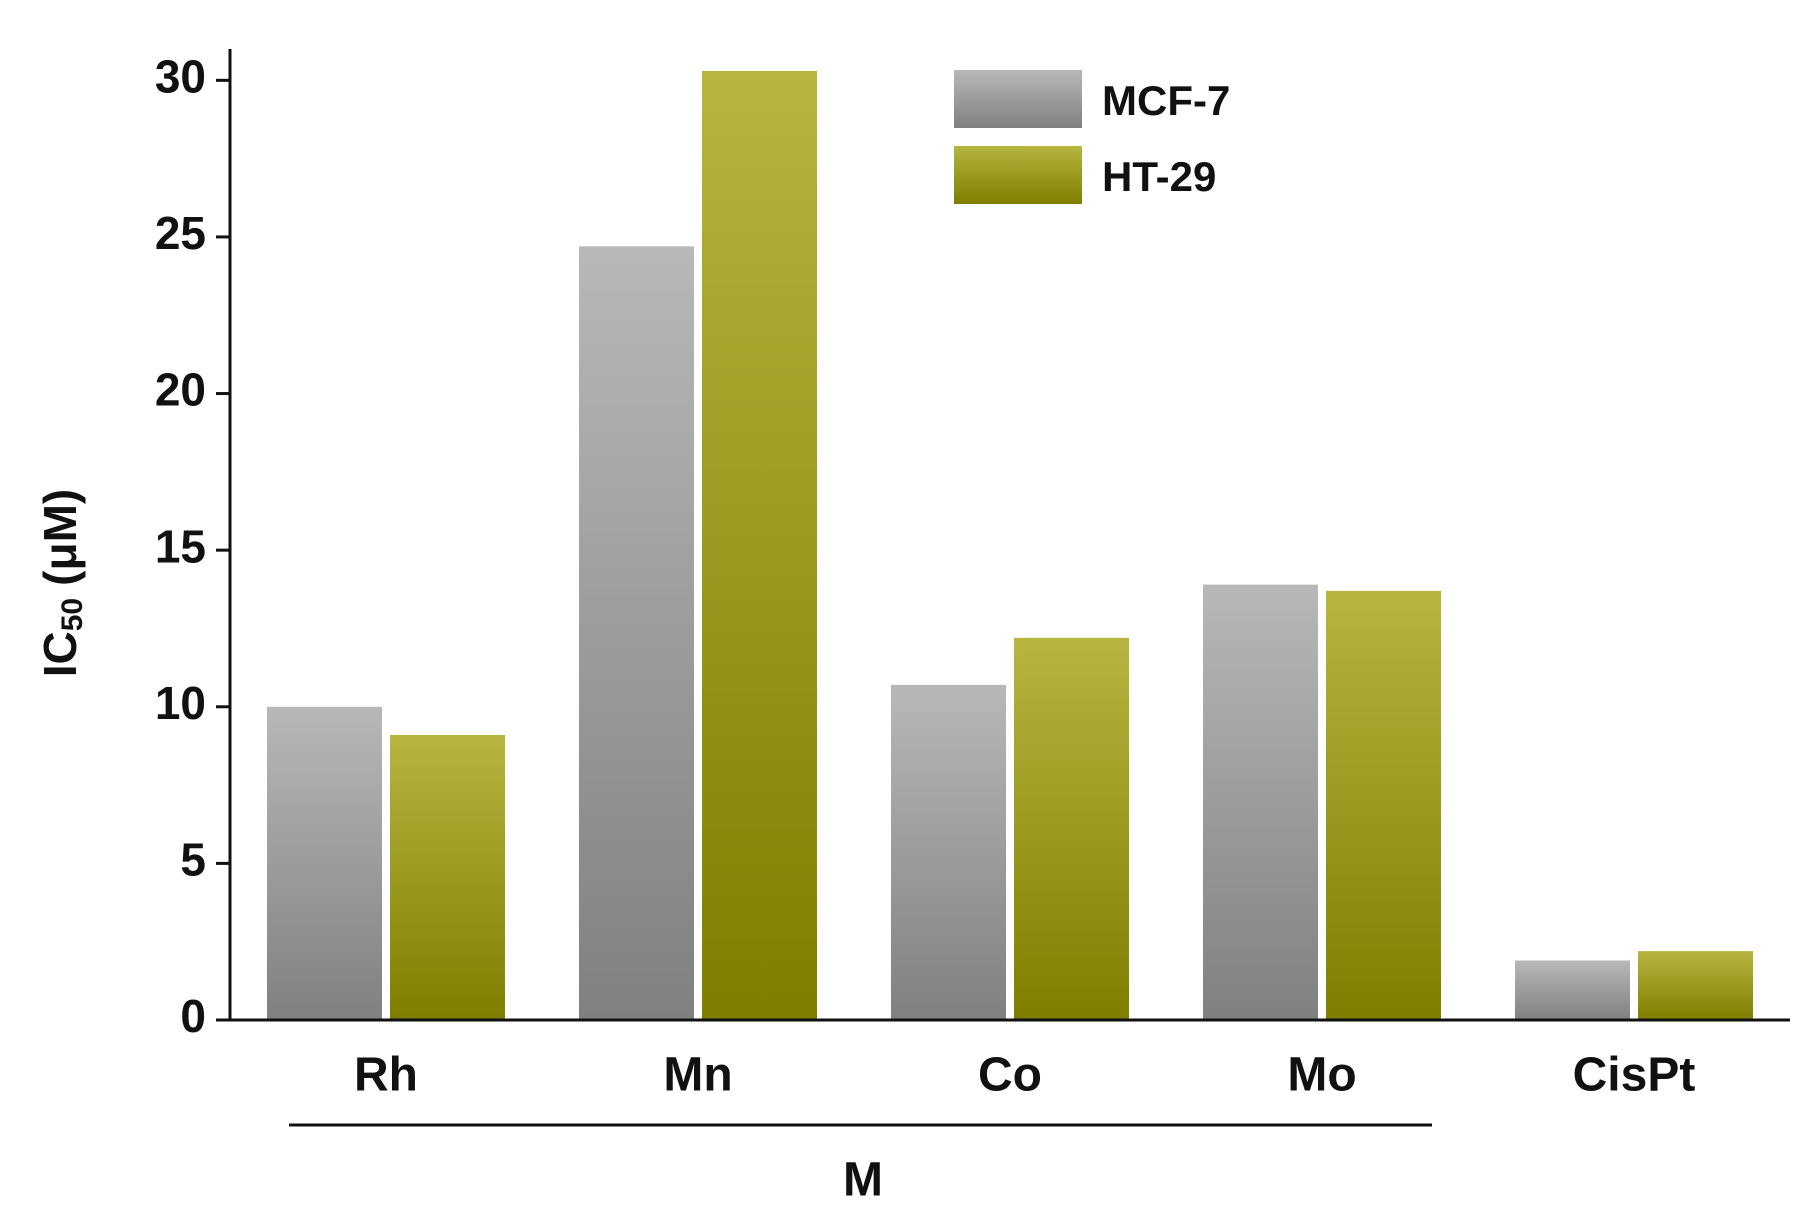  Describe the element at coordinates (180, 233) in the screenshot. I see `y-tick-label: 25` at that location.